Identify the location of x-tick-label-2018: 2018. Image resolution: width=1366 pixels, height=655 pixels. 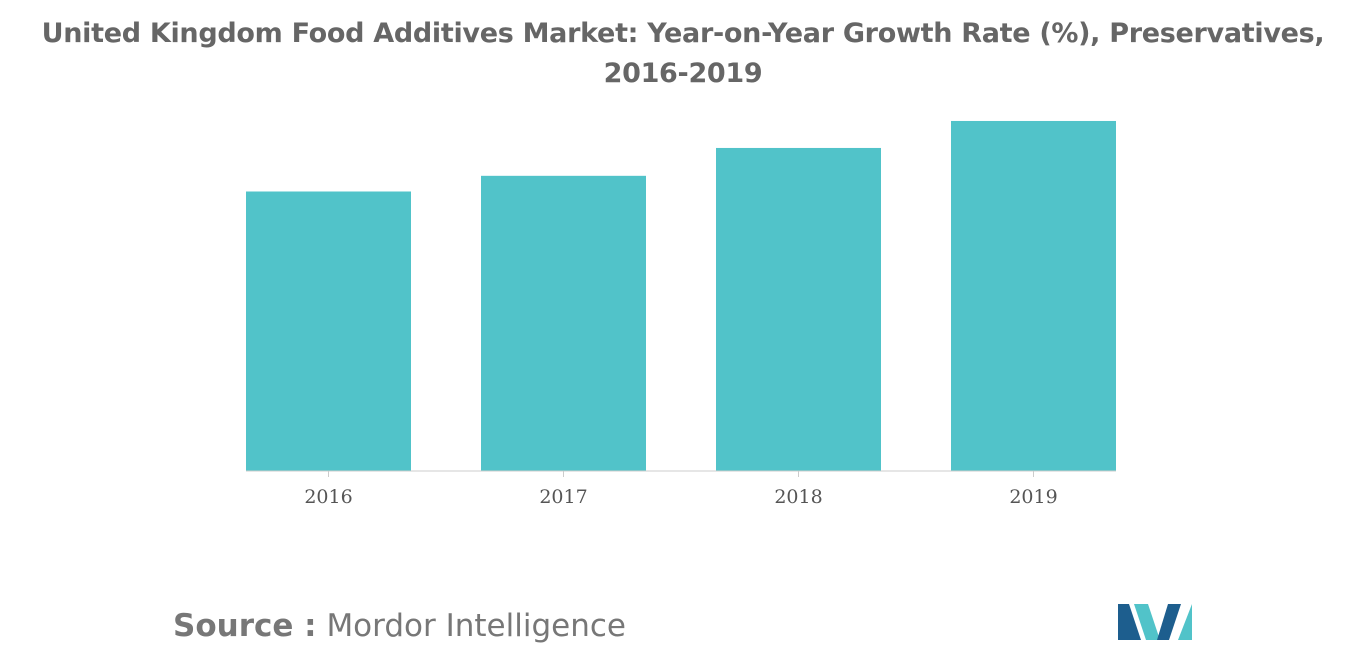
(798, 497).